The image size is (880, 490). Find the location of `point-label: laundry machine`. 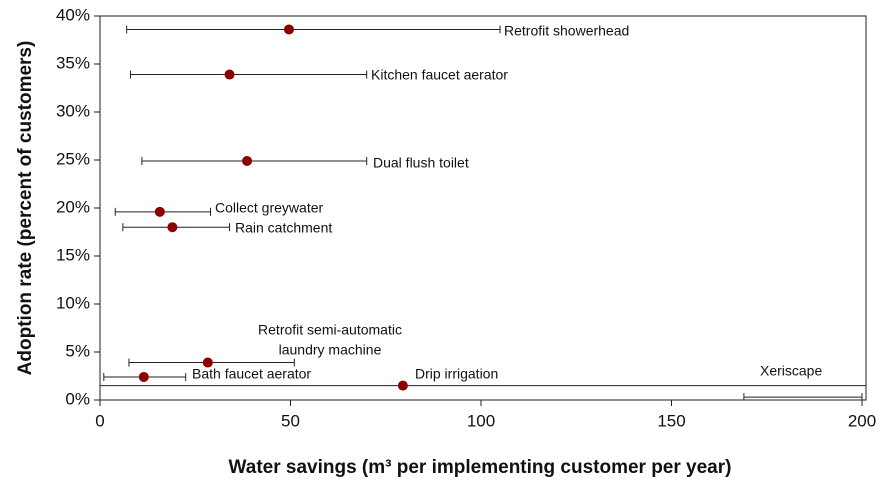

point-label: laundry machine is located at coordinates (330, 350).